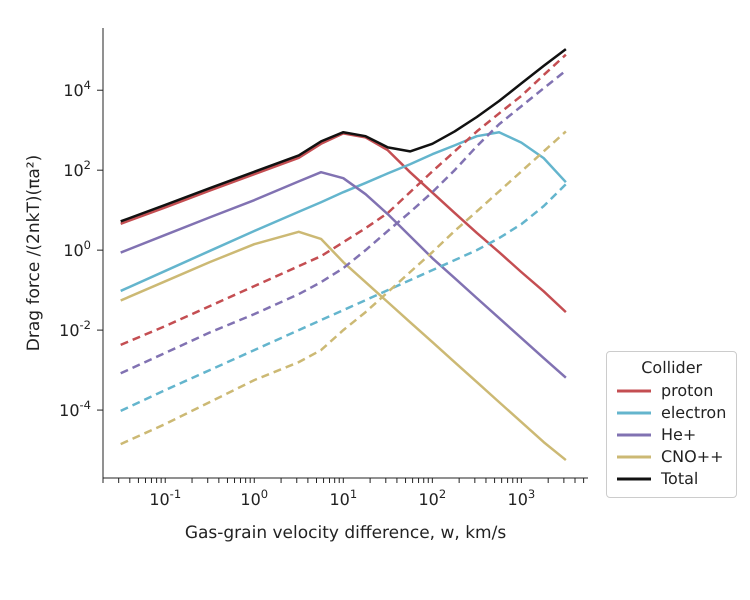 The height and width of the screenshot is (600, 750). Describe the element at coordinates (345, 533) in the screenshot. I see `x-axis-title: Gas-grain velocity difference, w, km/s` at that location.